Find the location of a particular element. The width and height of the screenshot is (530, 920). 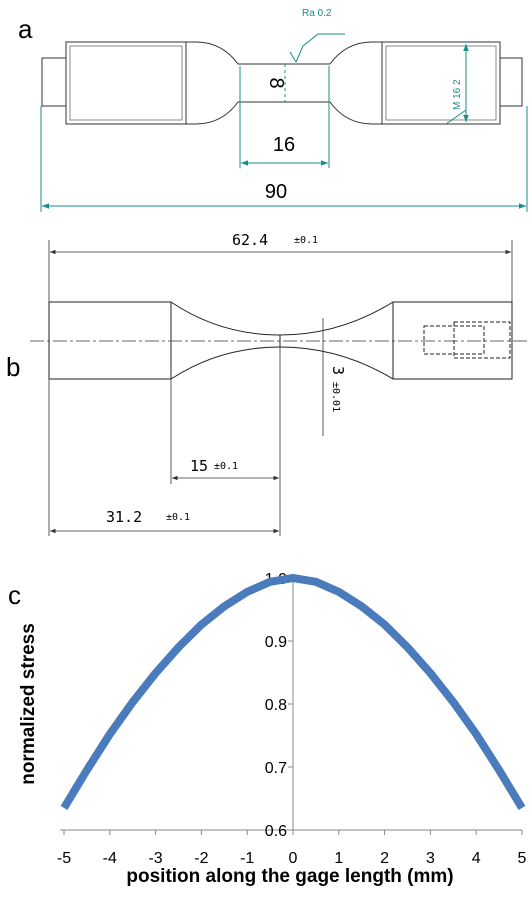

b-gage-half-tol: ±0.1 is located at coordinates (226, 466).